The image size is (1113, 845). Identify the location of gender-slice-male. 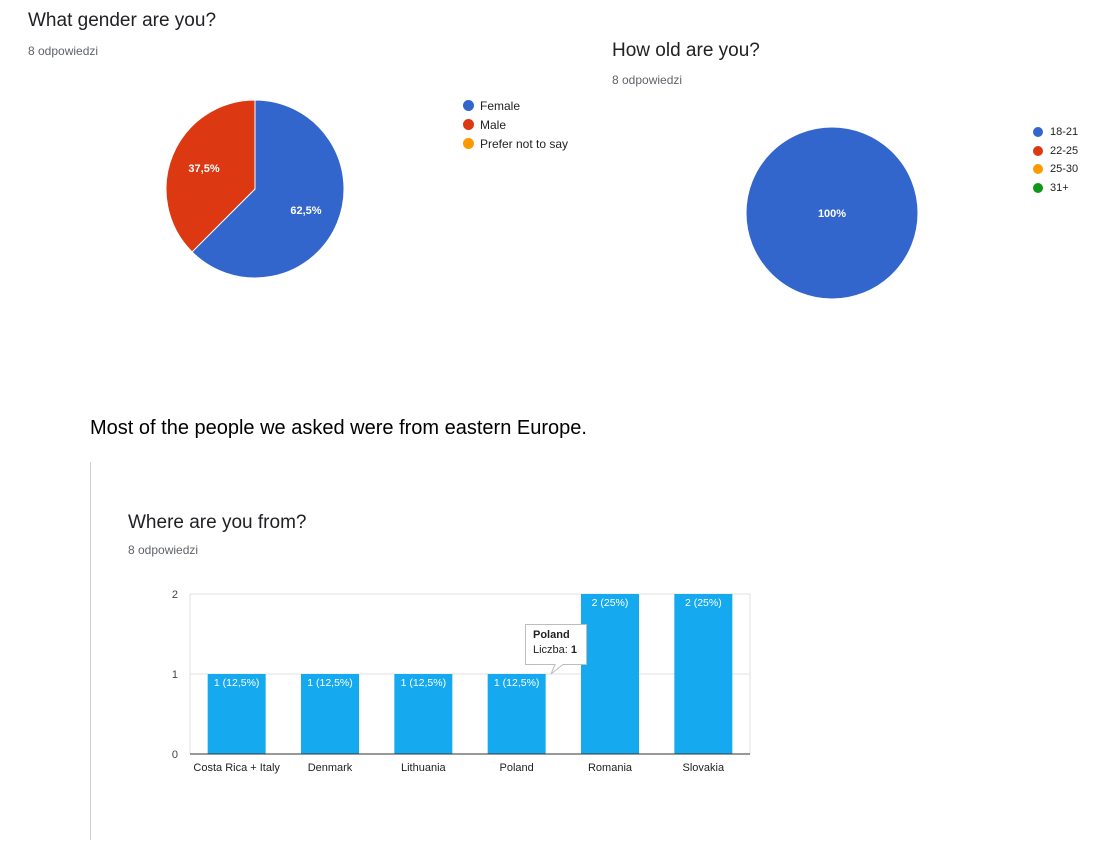
(210, 176).